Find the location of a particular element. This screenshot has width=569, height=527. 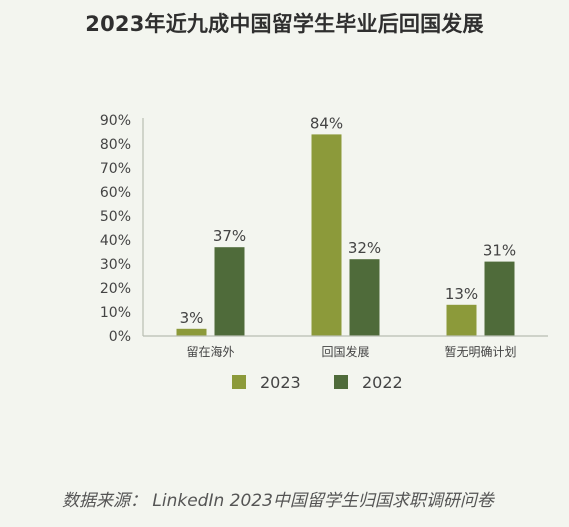

legend-label: 2022 is located at coordinates (382, 382).